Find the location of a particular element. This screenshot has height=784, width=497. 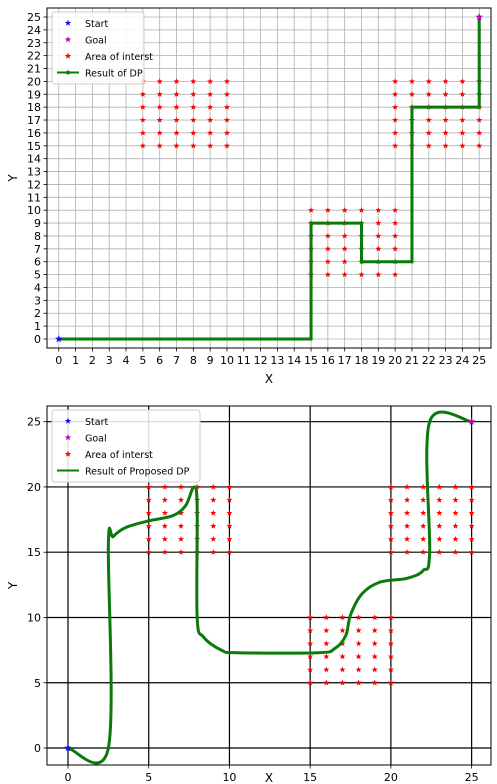

y-tick-label: 24 is located at coordinates (34, 30).